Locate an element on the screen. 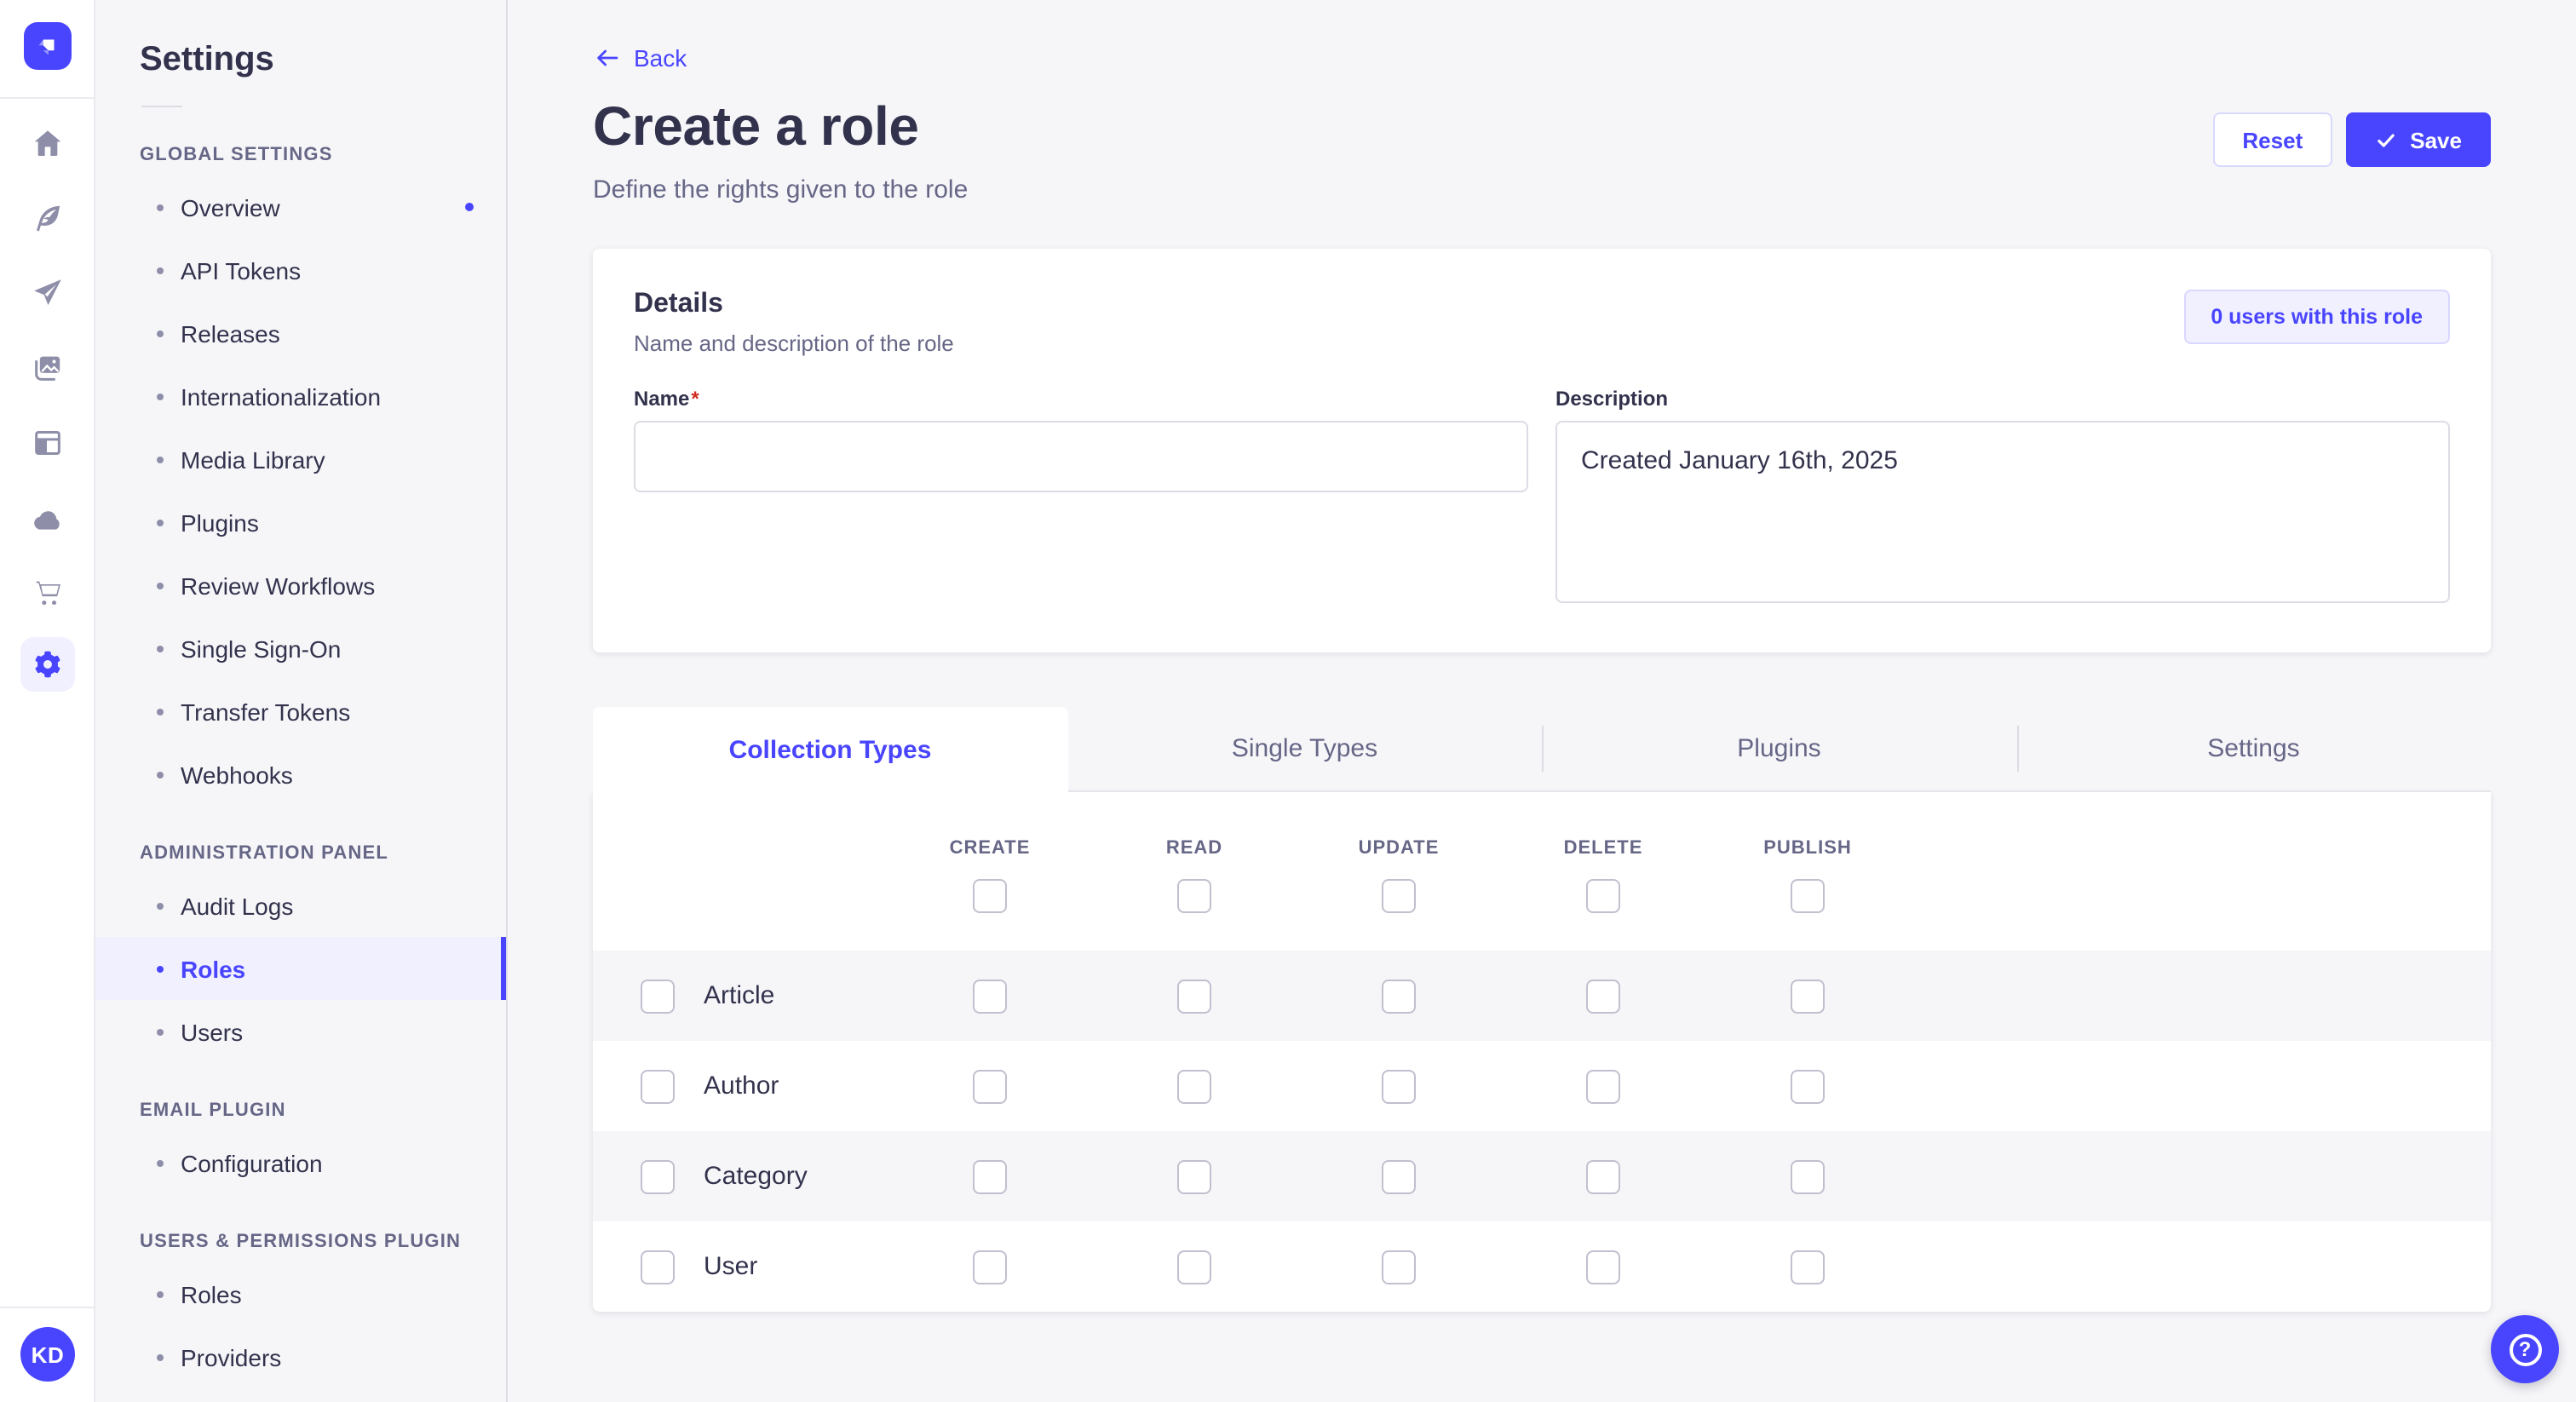 This screenshot has height=1402, width=2576. select-all-delete-checkbox is located at coordinates (1603, 896).